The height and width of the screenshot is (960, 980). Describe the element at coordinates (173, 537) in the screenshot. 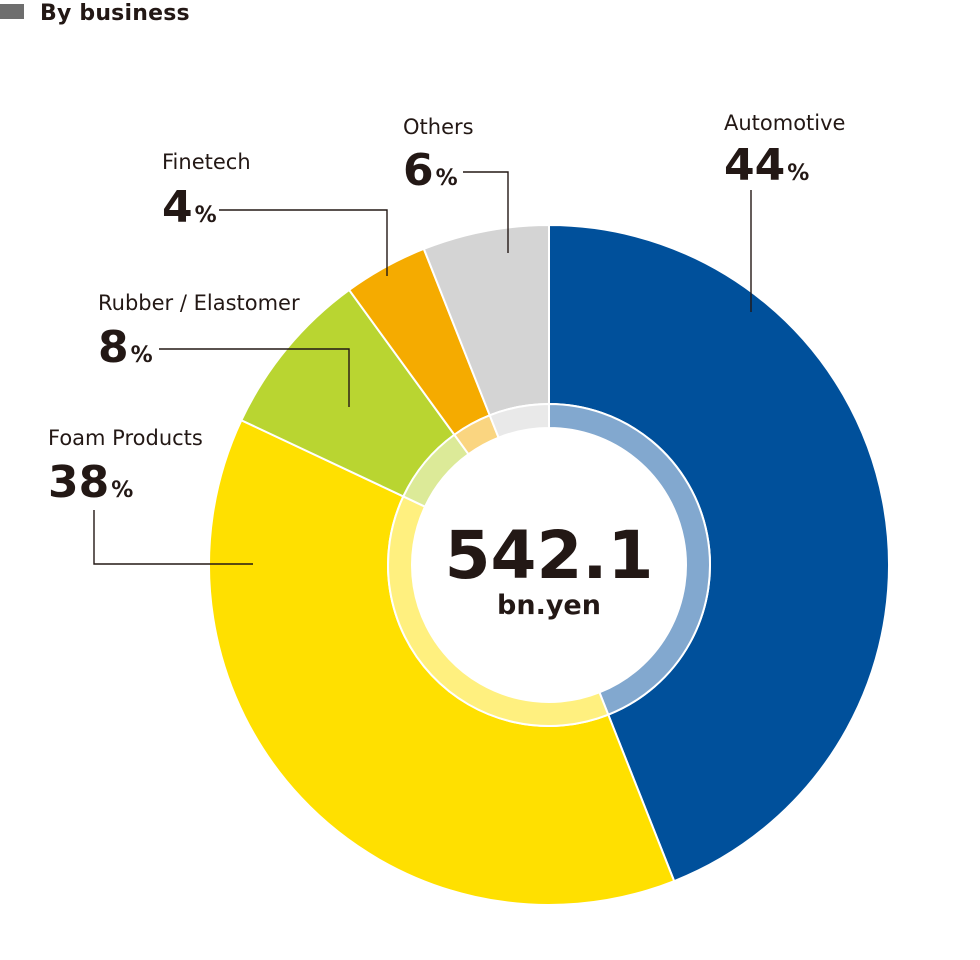

I see `leader-line-foam-products` at that location.